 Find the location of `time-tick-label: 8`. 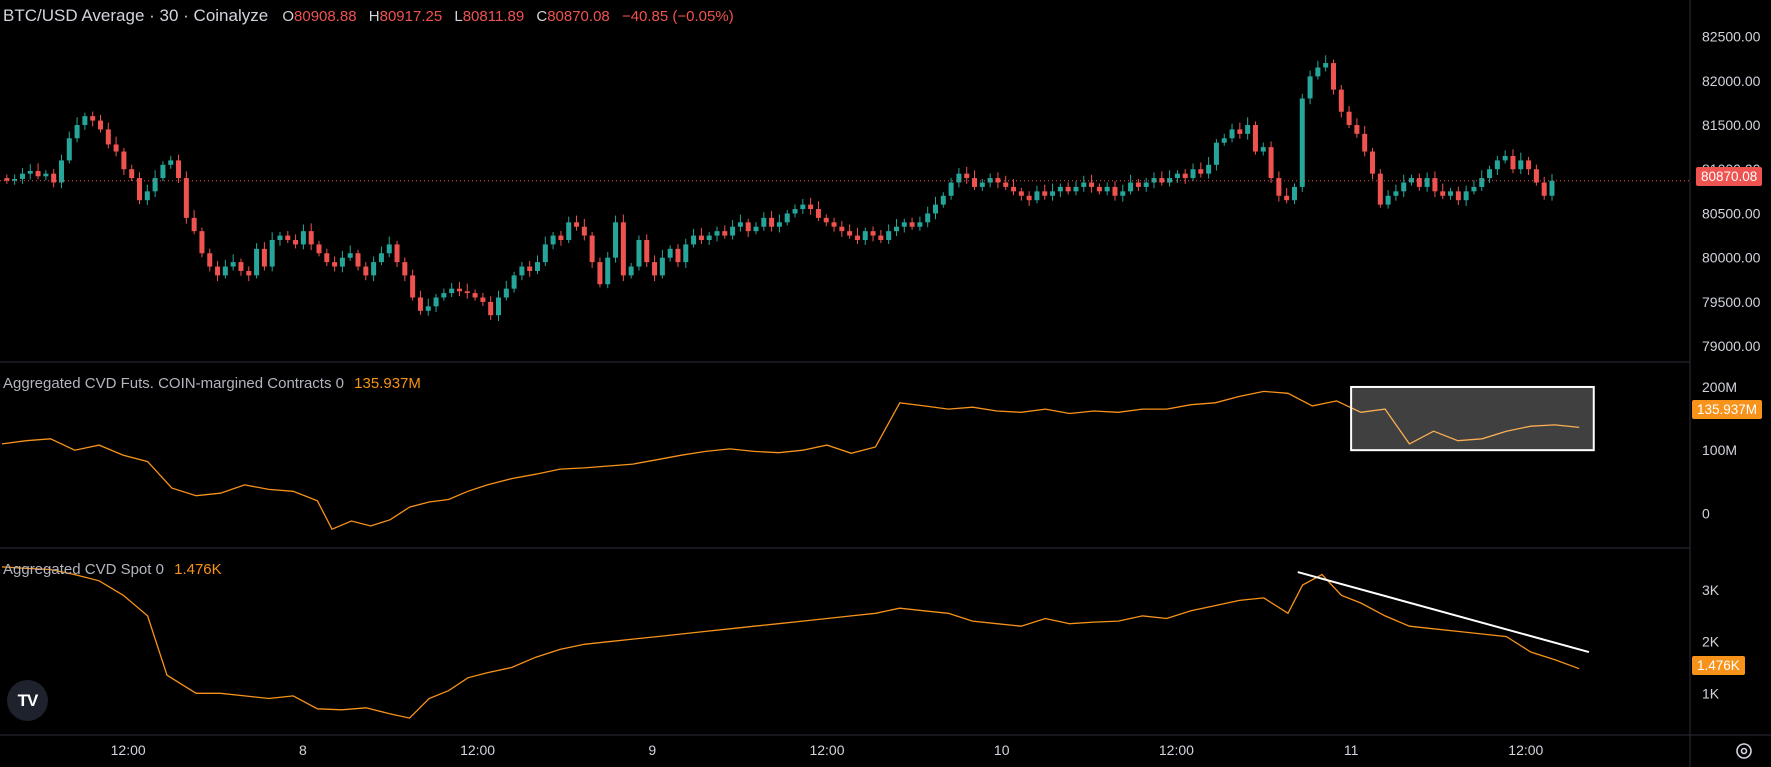

time-tick-label: 8 is located at coordinates (303, 750).